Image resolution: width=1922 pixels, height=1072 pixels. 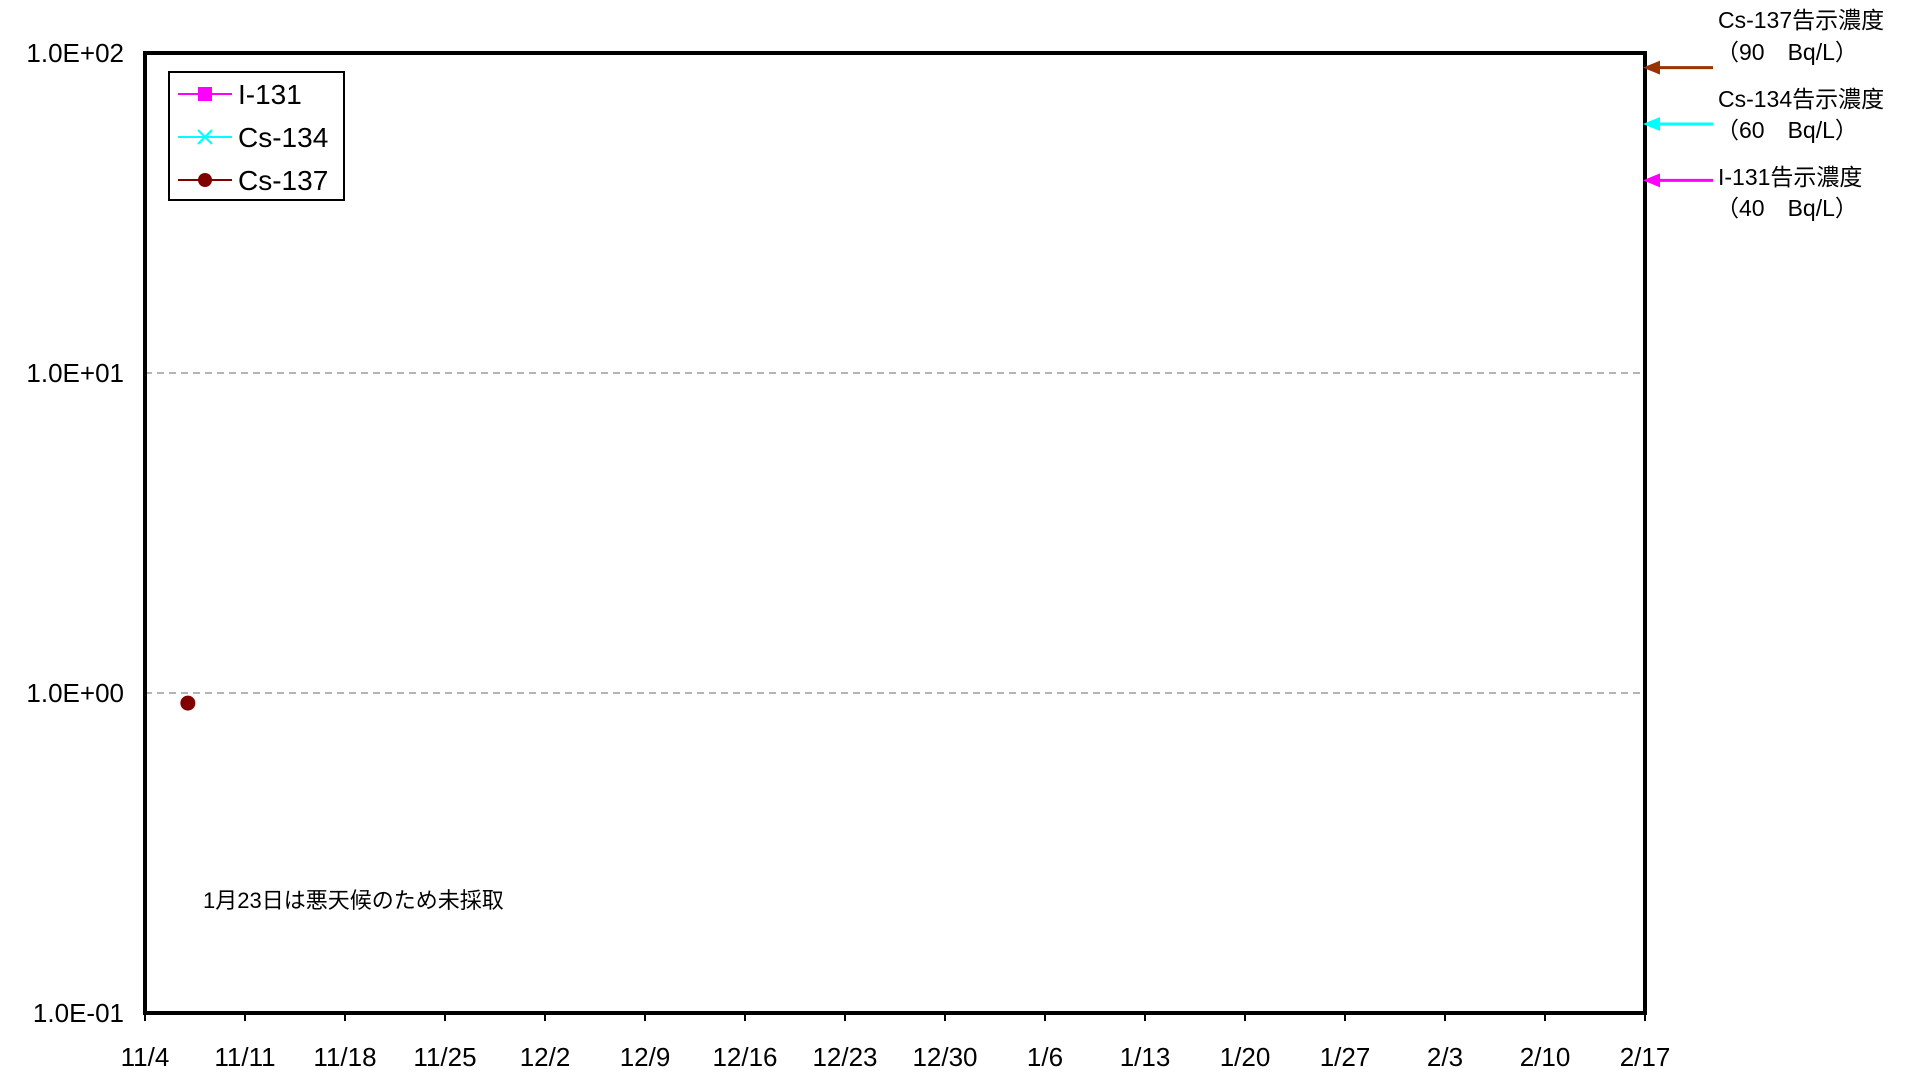 I want to click on legend: I-131 Cs-134 Cs-137, so click(x=256, y=136).